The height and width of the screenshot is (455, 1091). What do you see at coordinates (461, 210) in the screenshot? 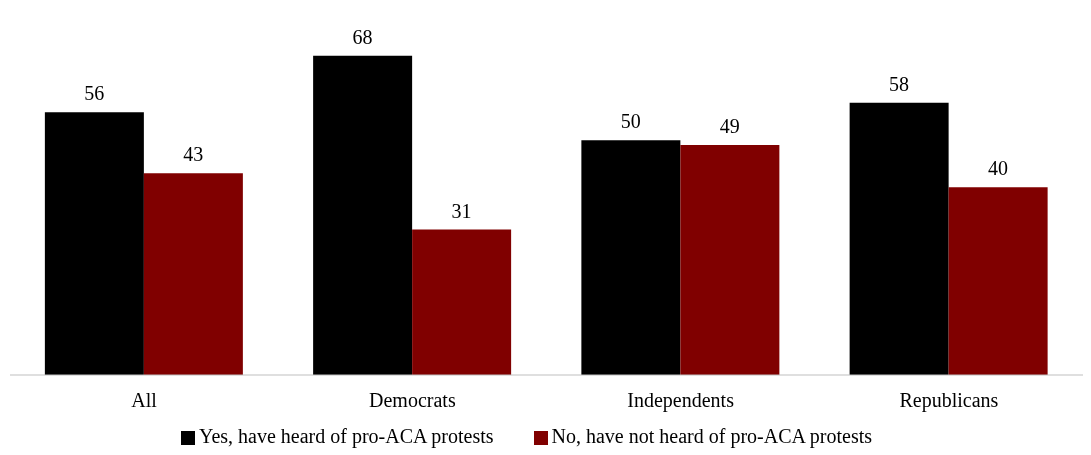
I see `data-label: 31` at bounding box center [461, 210].